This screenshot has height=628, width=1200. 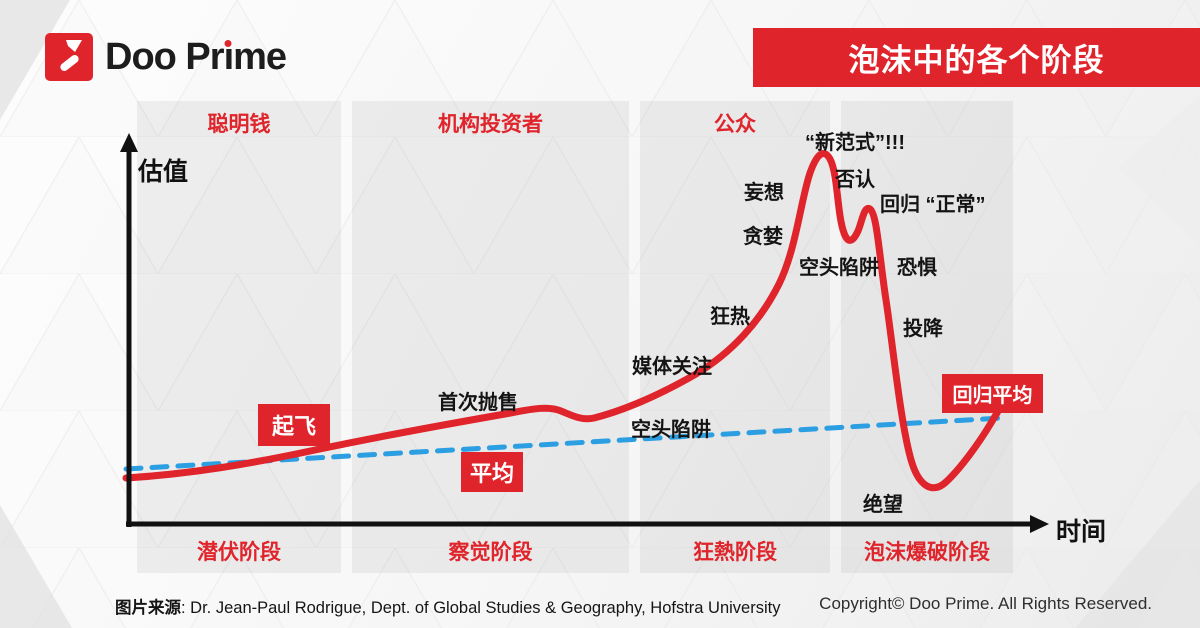 I want to click on annotation-delusion: 妄想, so click(x=764, y=193).